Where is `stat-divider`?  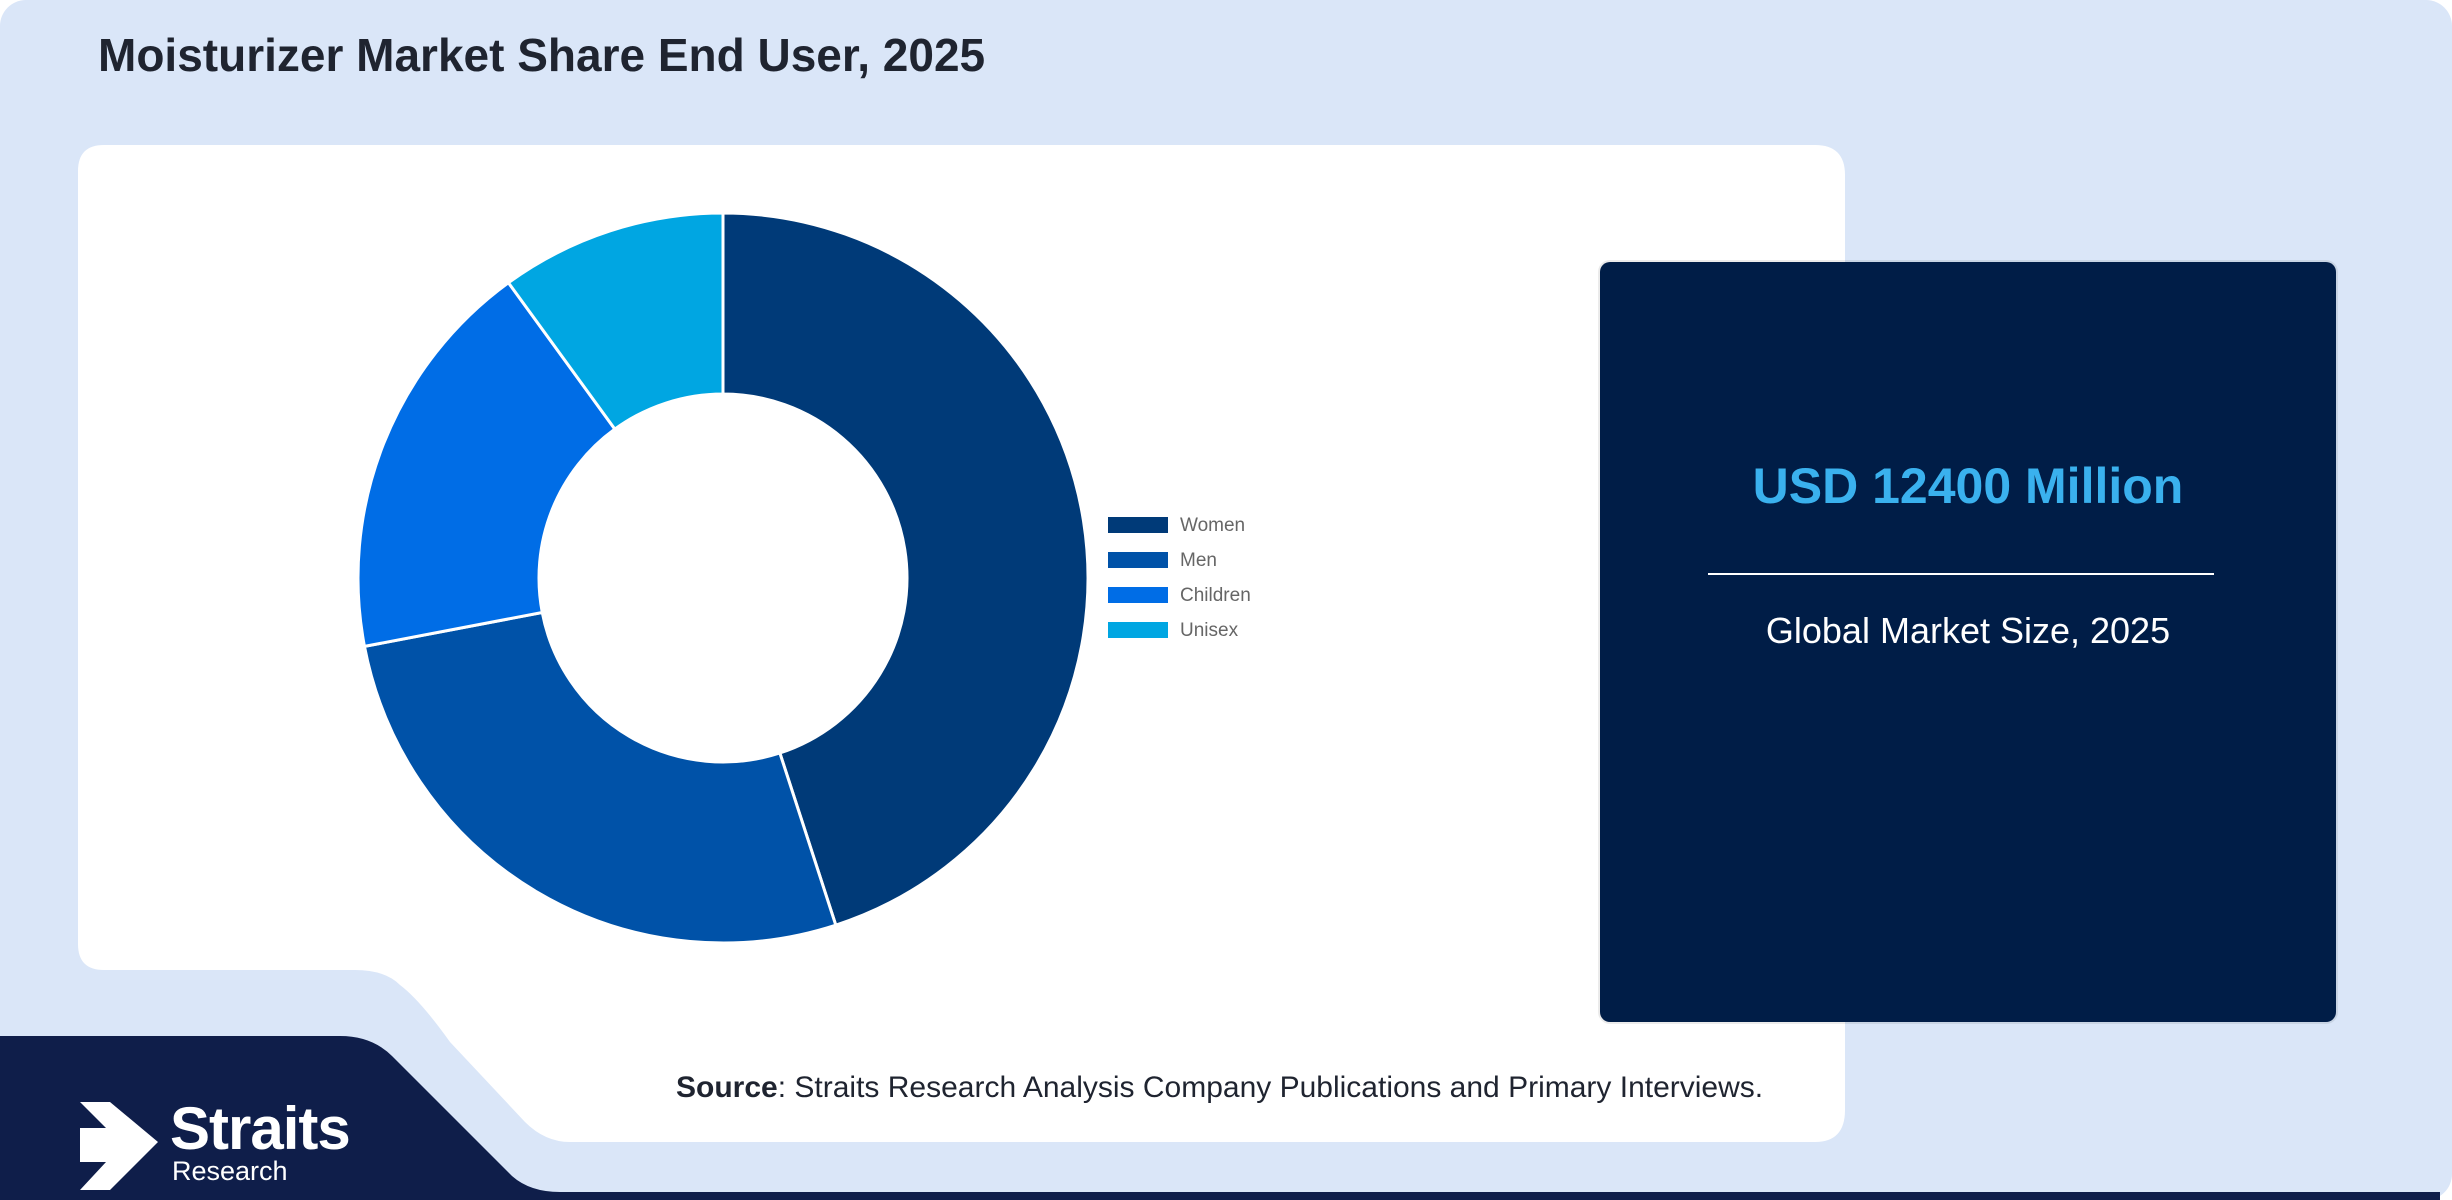
stat-divider is located at coordinates (1961, 574).